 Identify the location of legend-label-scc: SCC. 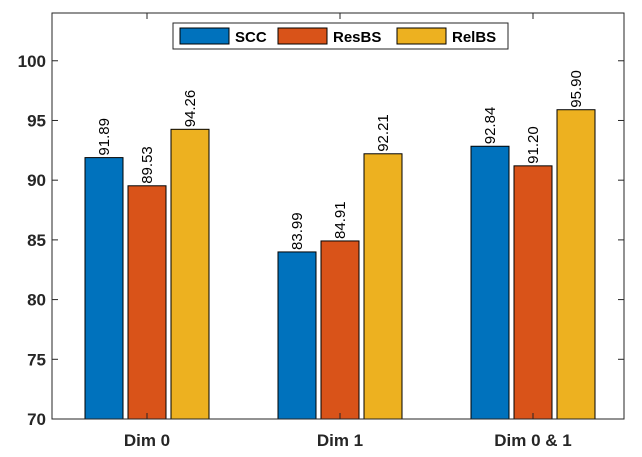
(251, 37).